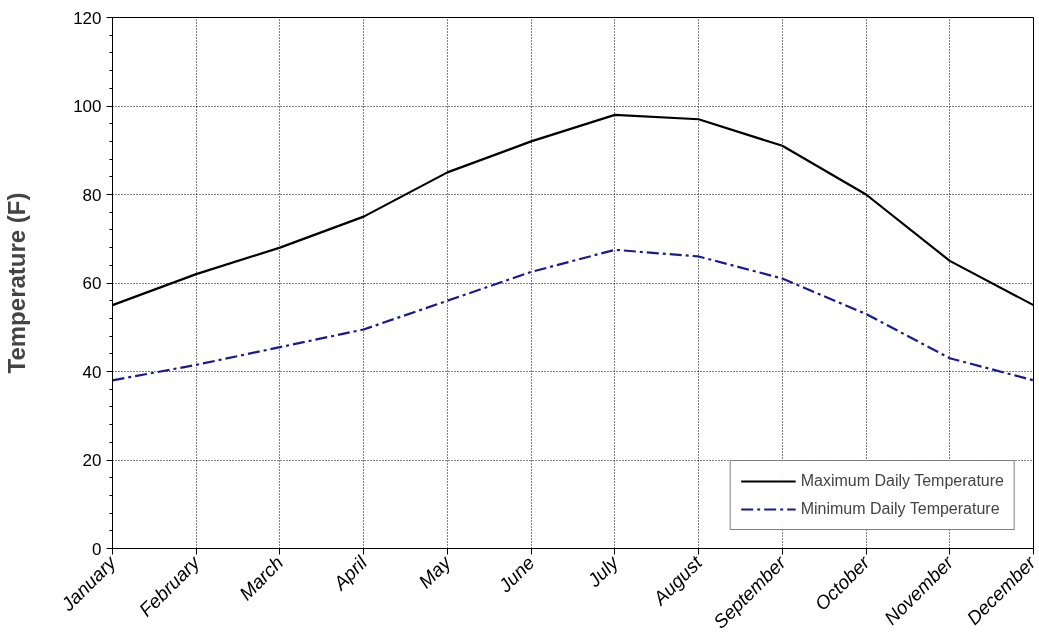  Describe the element at coordinates (97, 549) in the screenshot. I see `y-tick-label: 0` at that location.